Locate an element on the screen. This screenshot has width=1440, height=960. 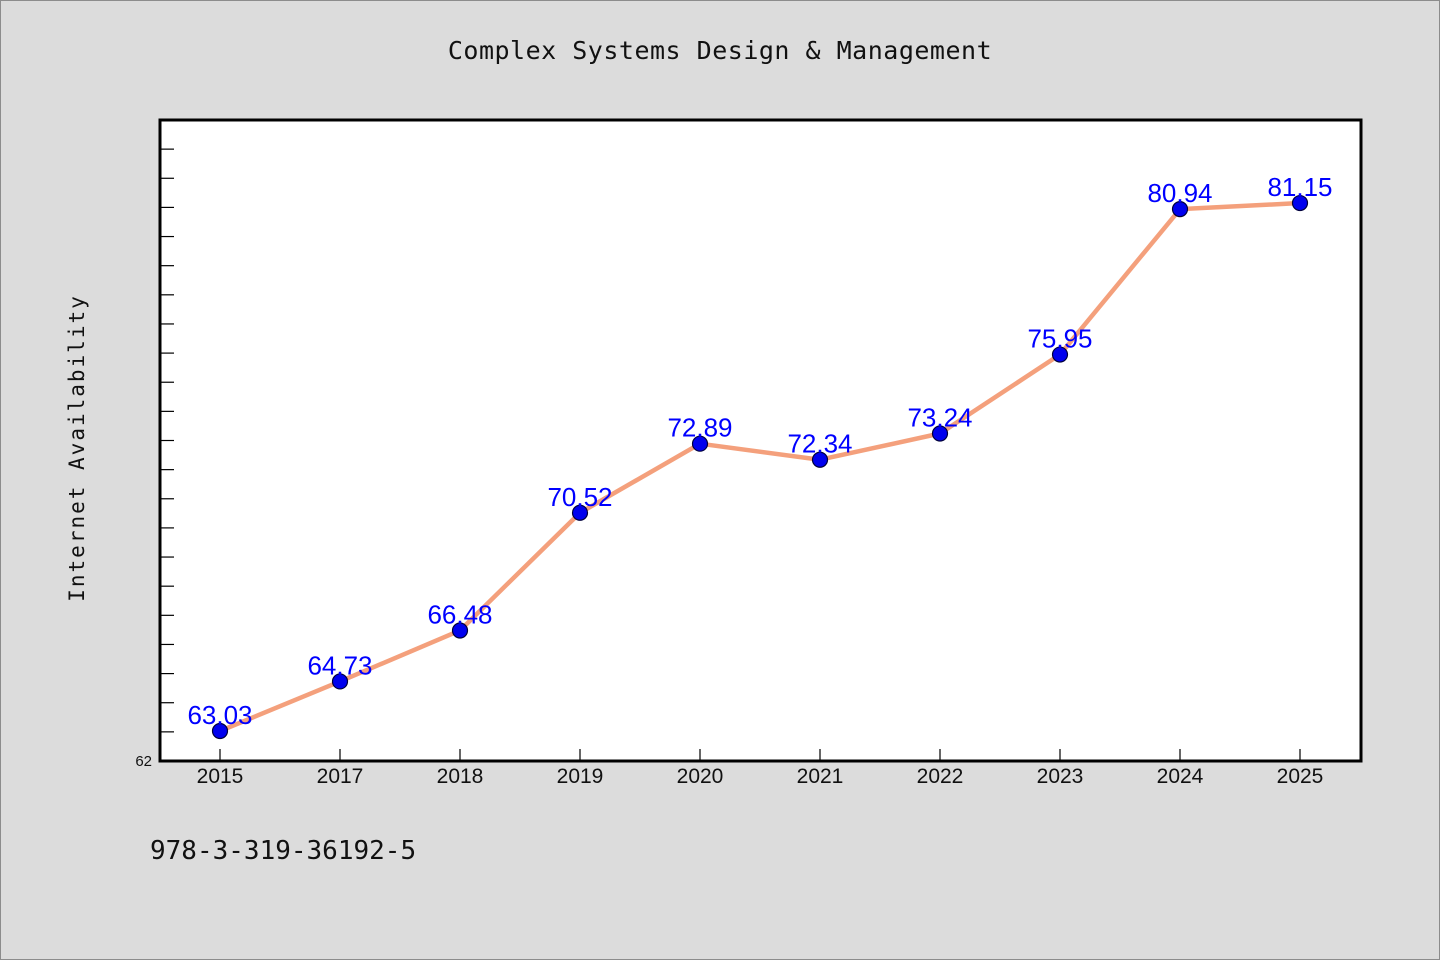
y-tick-label: 62 is located at coordinates (143, 761).